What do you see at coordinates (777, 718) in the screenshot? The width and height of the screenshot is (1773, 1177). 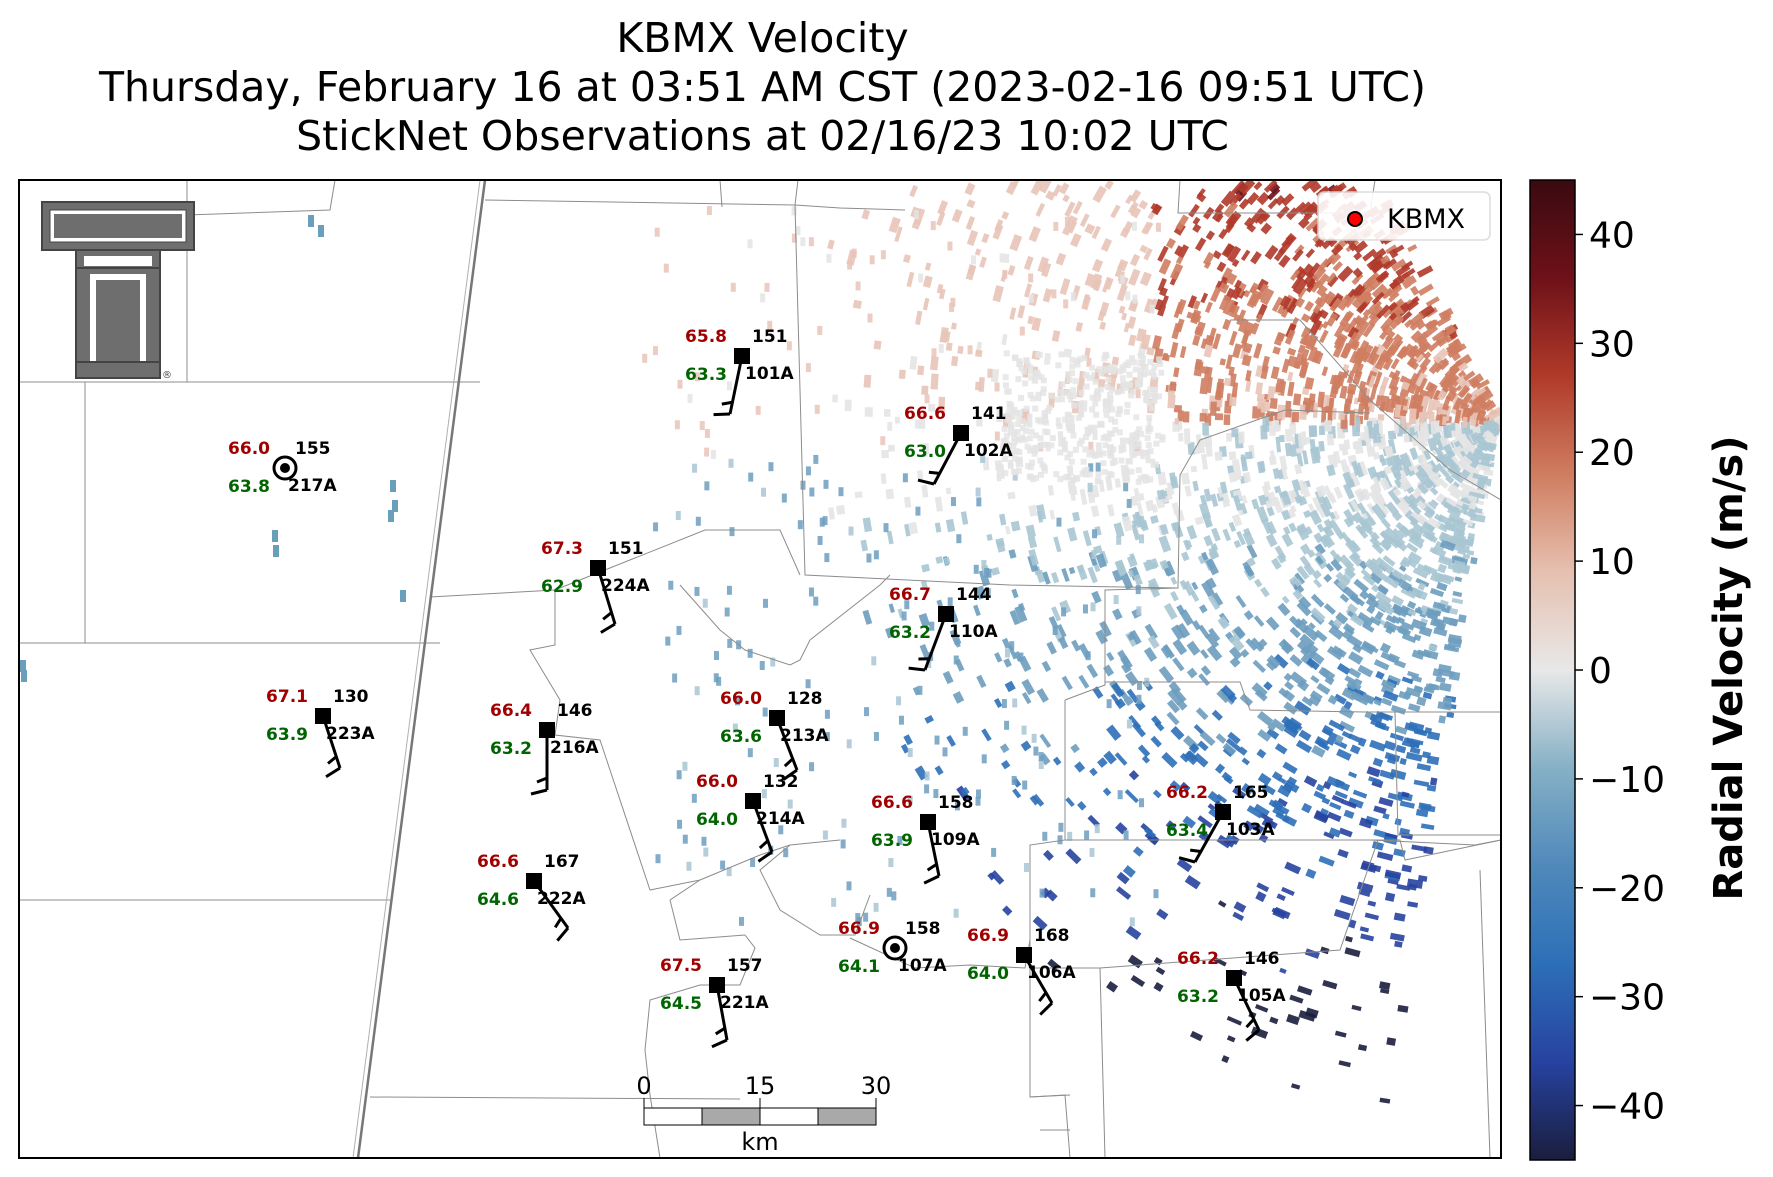 I see `station-marker` at bounding box center [777, 718].